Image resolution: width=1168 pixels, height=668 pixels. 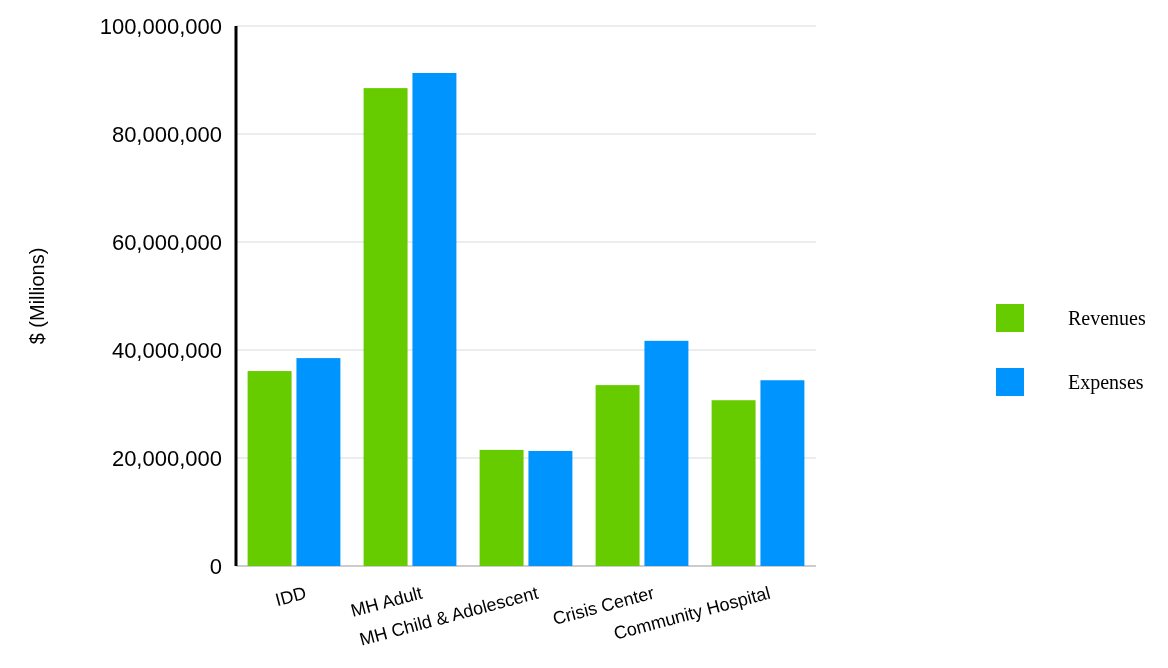 What do you see at coordinates (37, 296) in the screenshot?
I see `y-axis-title: $ (Millions)` at bounding box center [37, 296].